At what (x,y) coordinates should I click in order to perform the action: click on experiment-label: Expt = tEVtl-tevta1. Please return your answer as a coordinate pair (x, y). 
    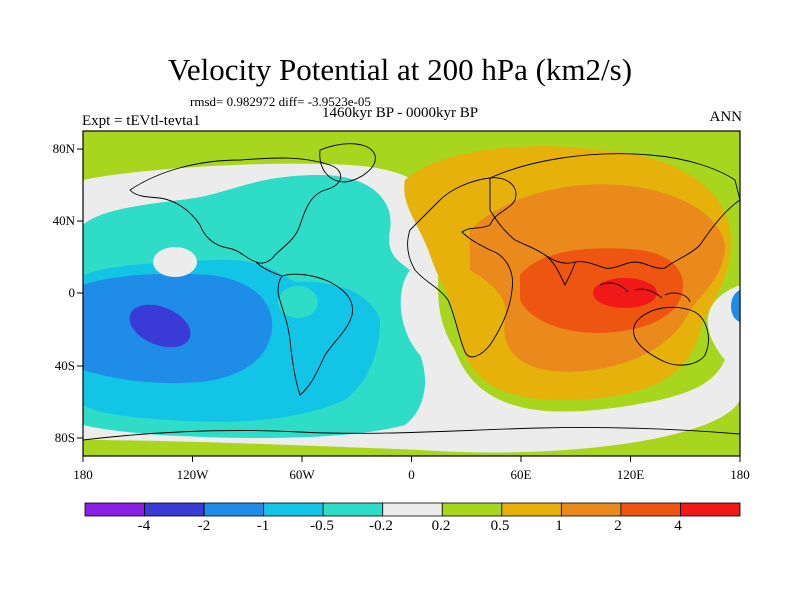
    Looking at the image, I should click on (141, 121).